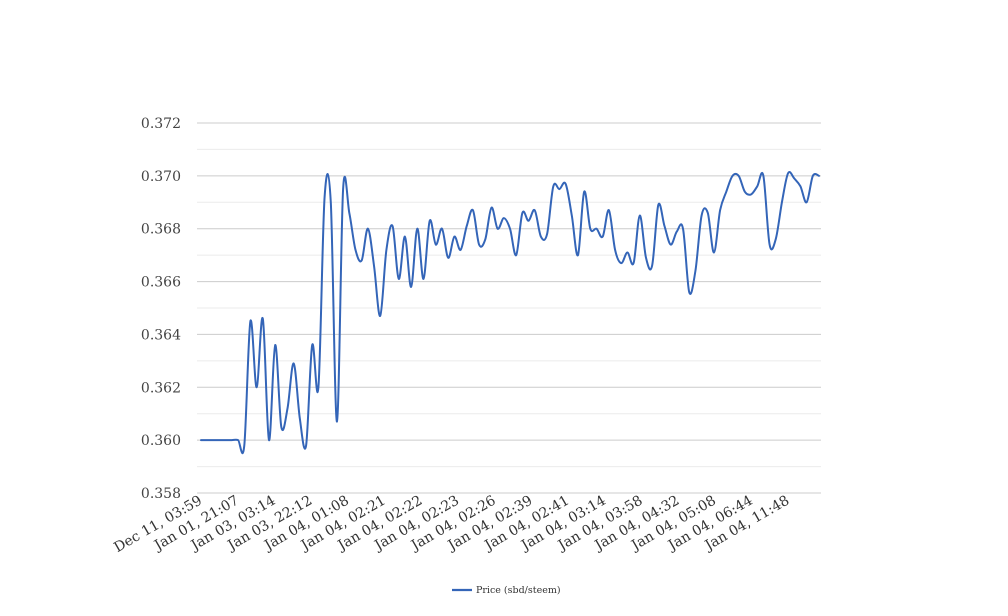 The width and height of the screenshot is (1008, 616). Describe the element at coordinates (161, 494) in the screenshot. I see `y-tick-label: 0.358` at that location.